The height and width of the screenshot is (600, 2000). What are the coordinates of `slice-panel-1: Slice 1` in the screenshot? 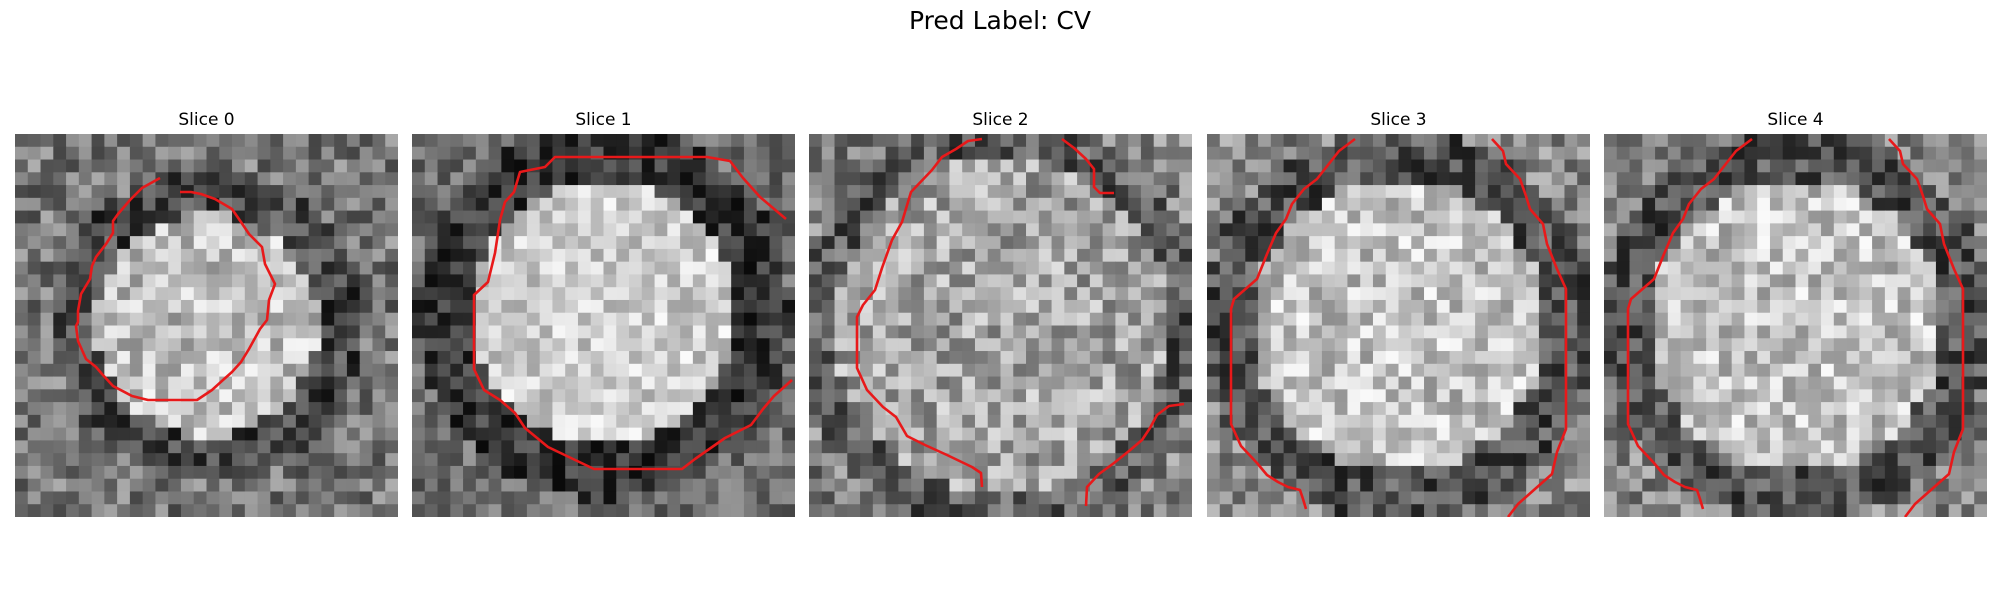 It's located at (603, 315).